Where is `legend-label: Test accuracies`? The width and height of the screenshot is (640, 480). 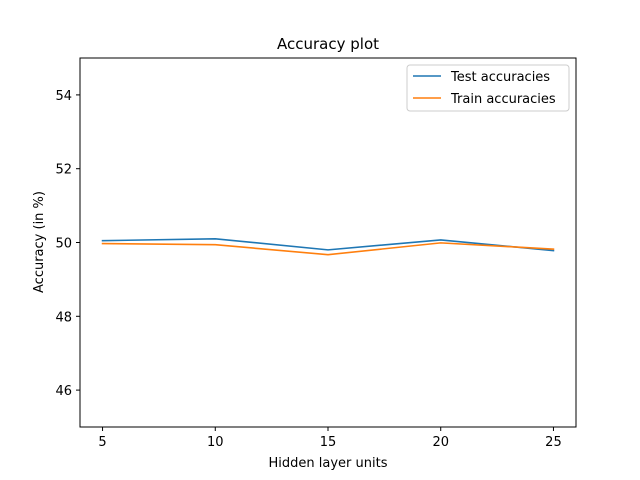 legend-label: Test accuracies is located at coordinates (500, 77).